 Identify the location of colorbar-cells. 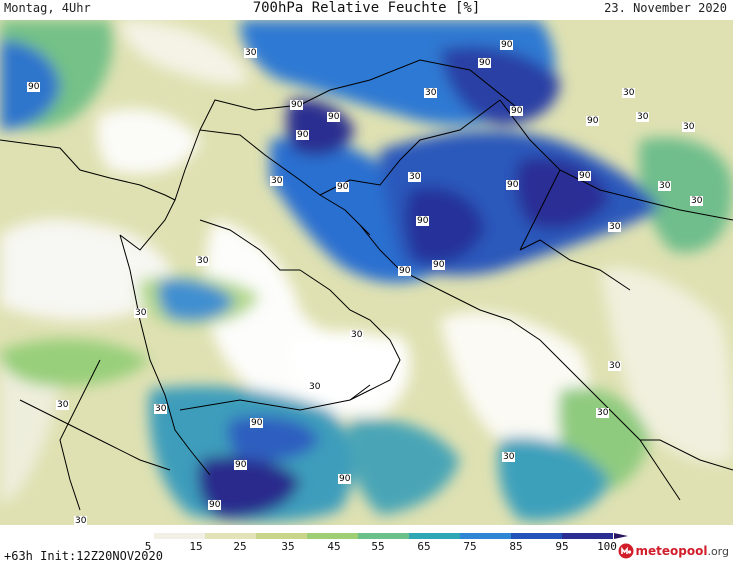
(358, 536).